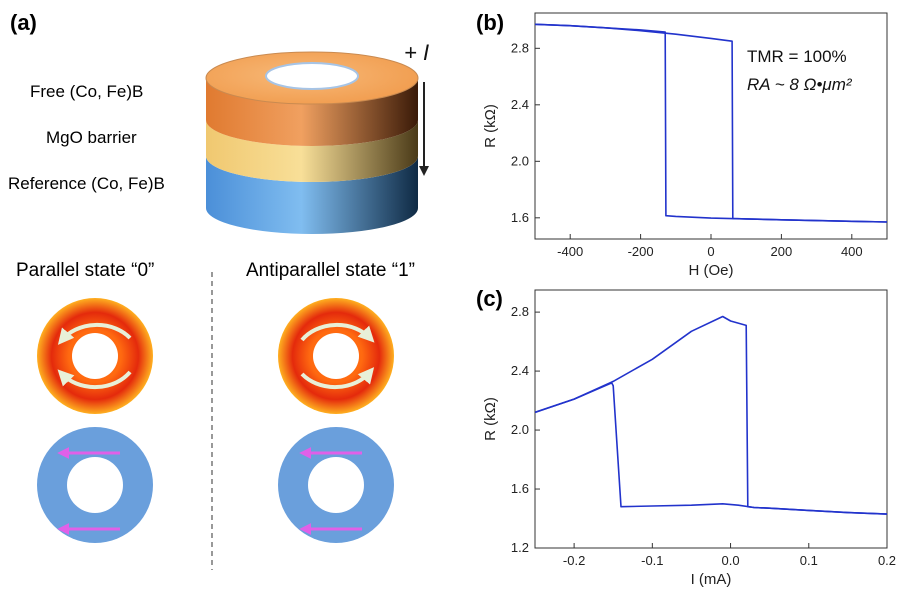  Describe the element at coordinates (95, 485) in the screenshot. I see `parallel-reference-ring` at that location.